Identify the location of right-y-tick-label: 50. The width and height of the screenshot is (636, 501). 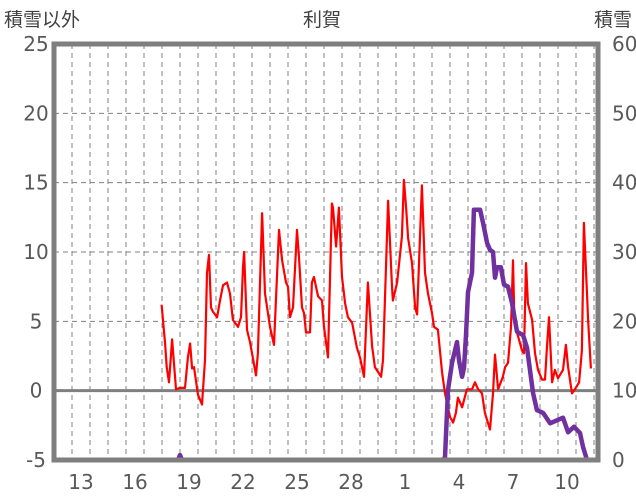
(624, 113).